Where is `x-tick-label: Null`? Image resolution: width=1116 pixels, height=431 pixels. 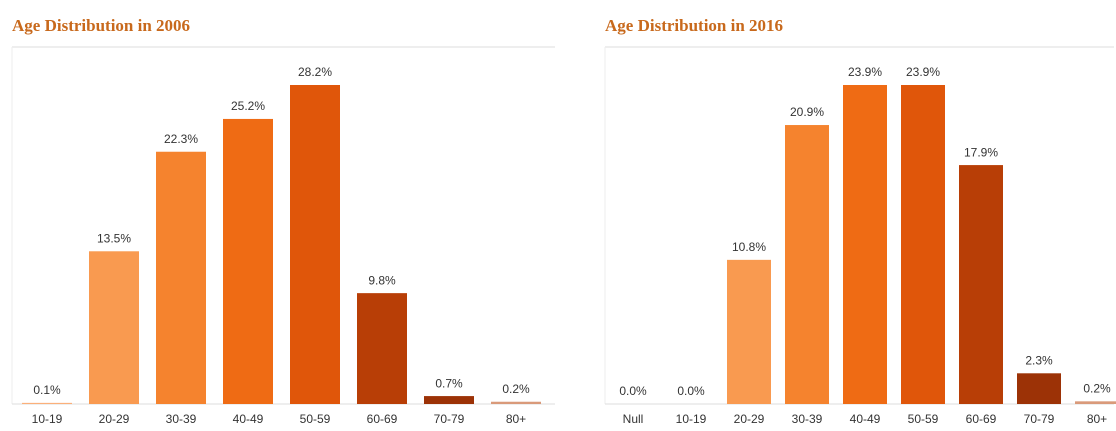 x-tick-label: Null is located at coordinates (633, 419).